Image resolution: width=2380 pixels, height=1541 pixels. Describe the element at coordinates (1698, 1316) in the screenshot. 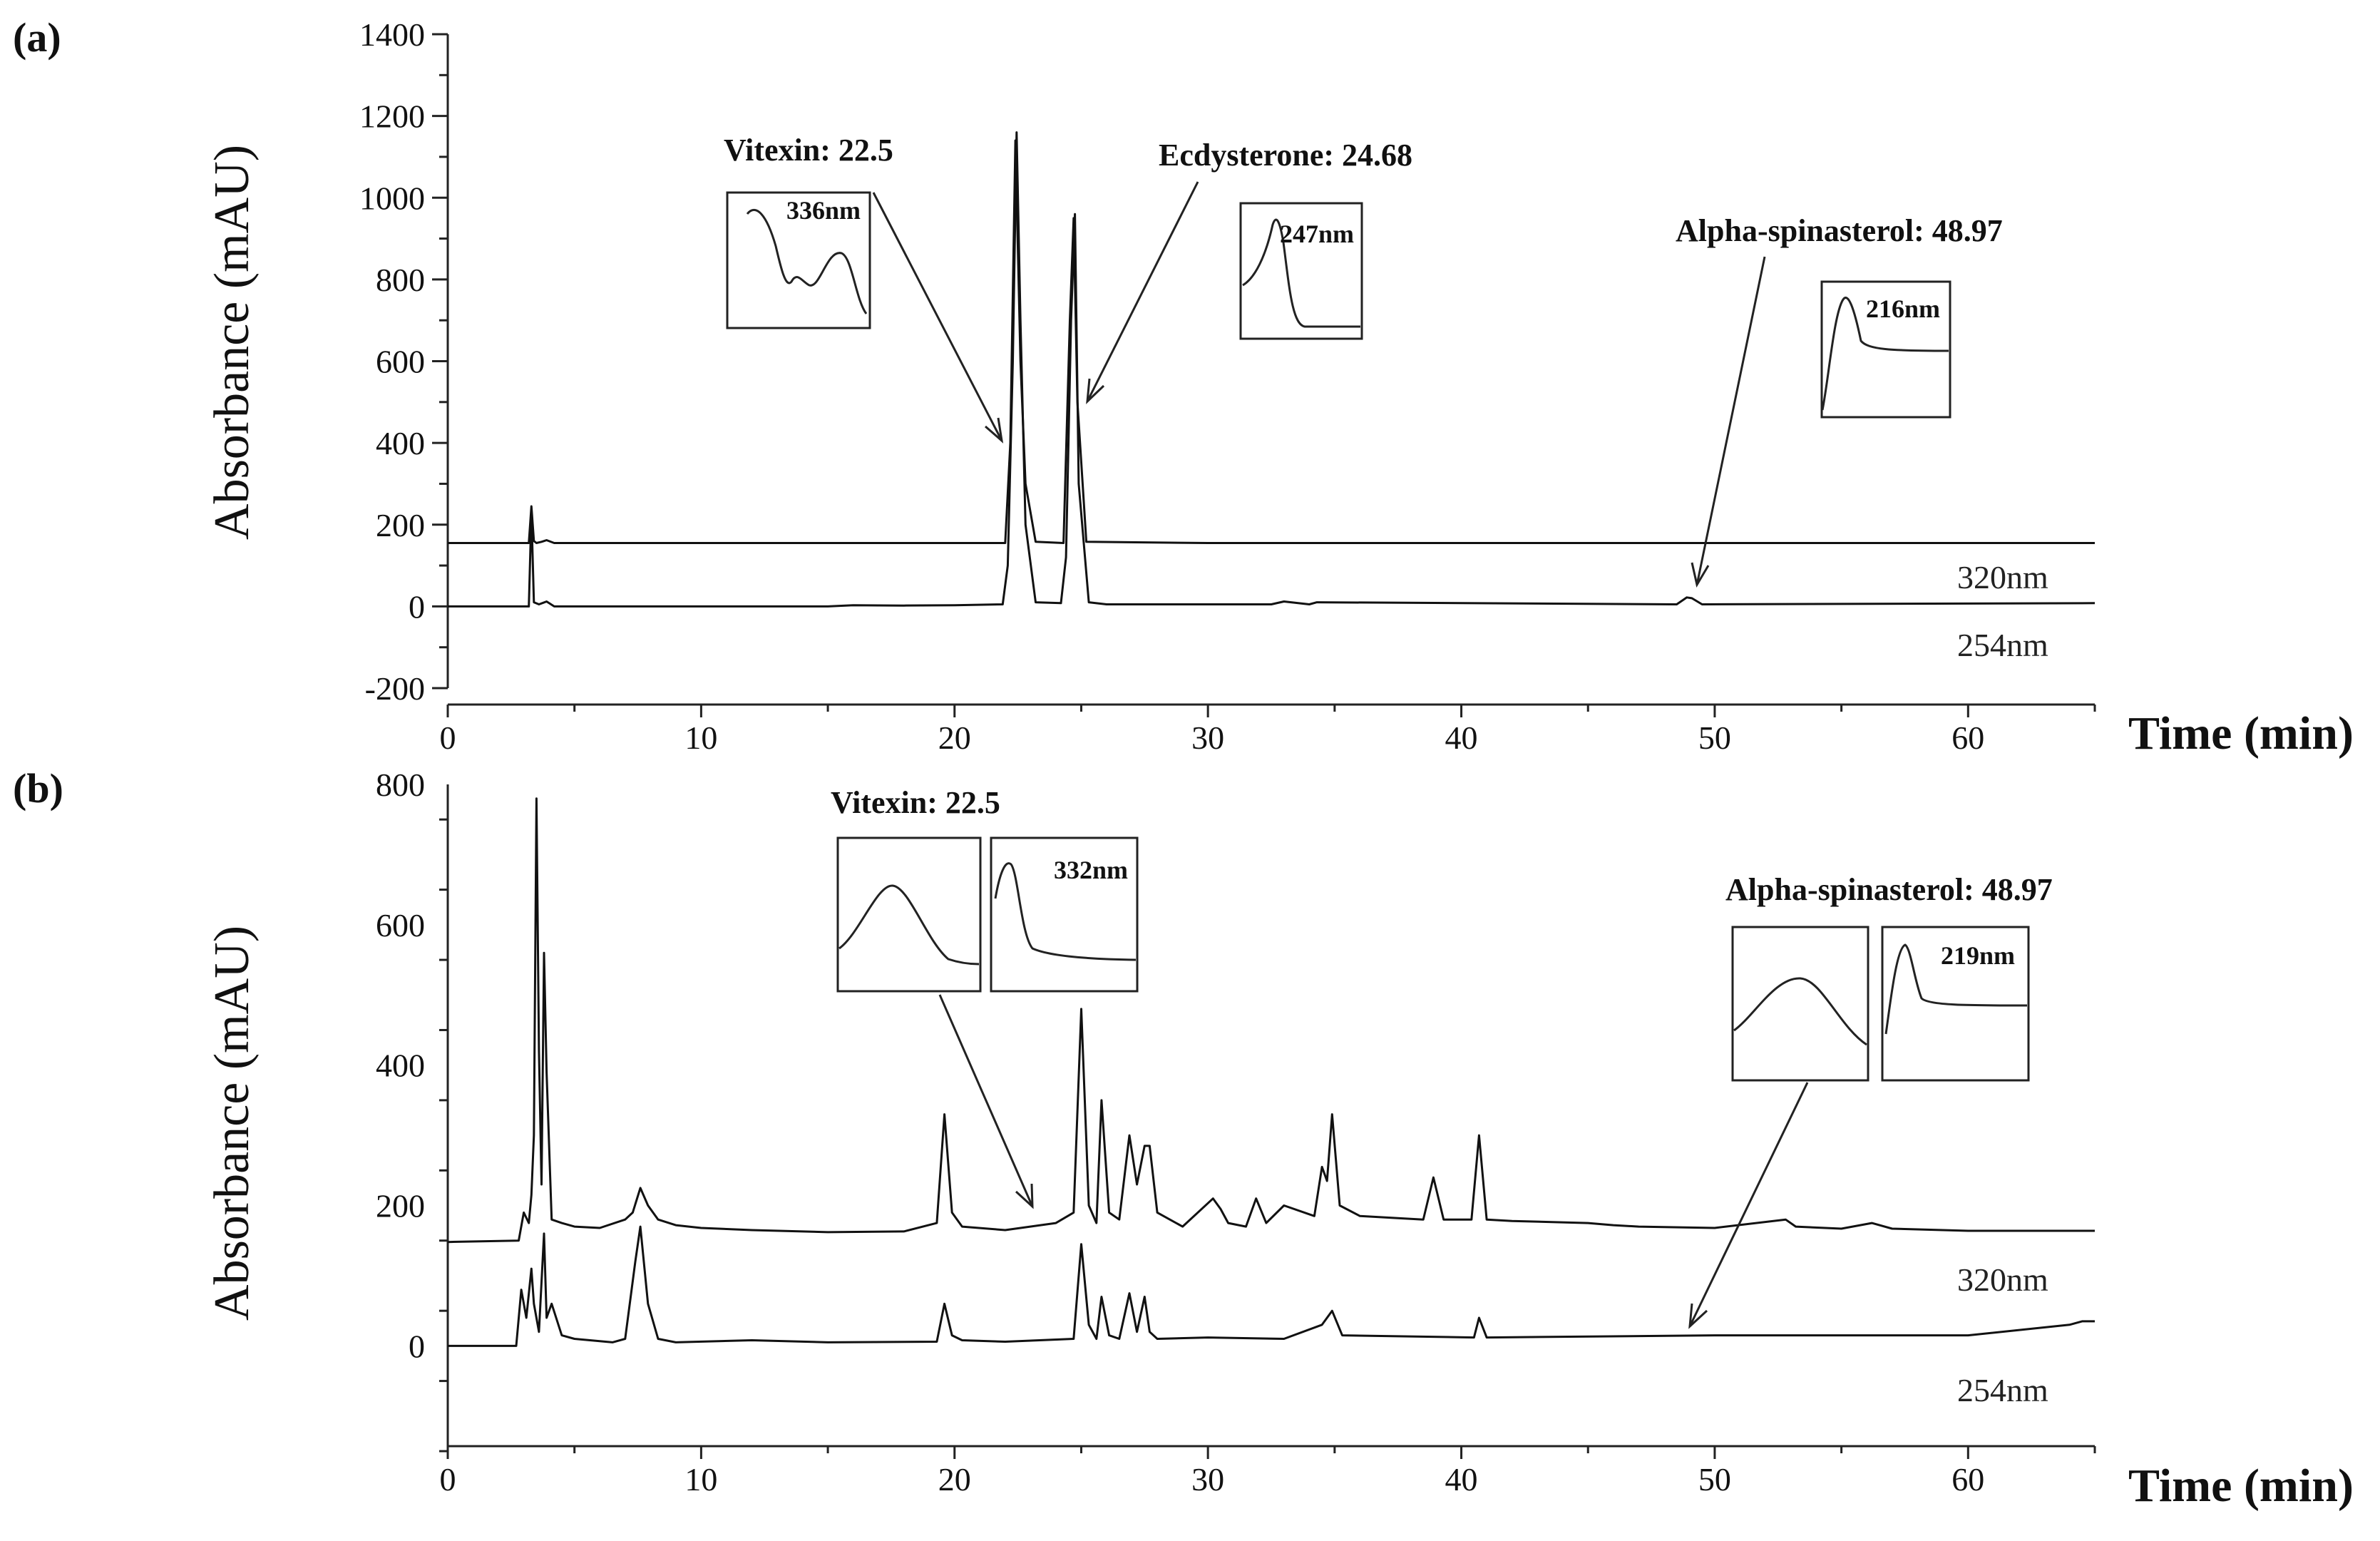

I see `arrowhead-b-spinasterol` at that location.